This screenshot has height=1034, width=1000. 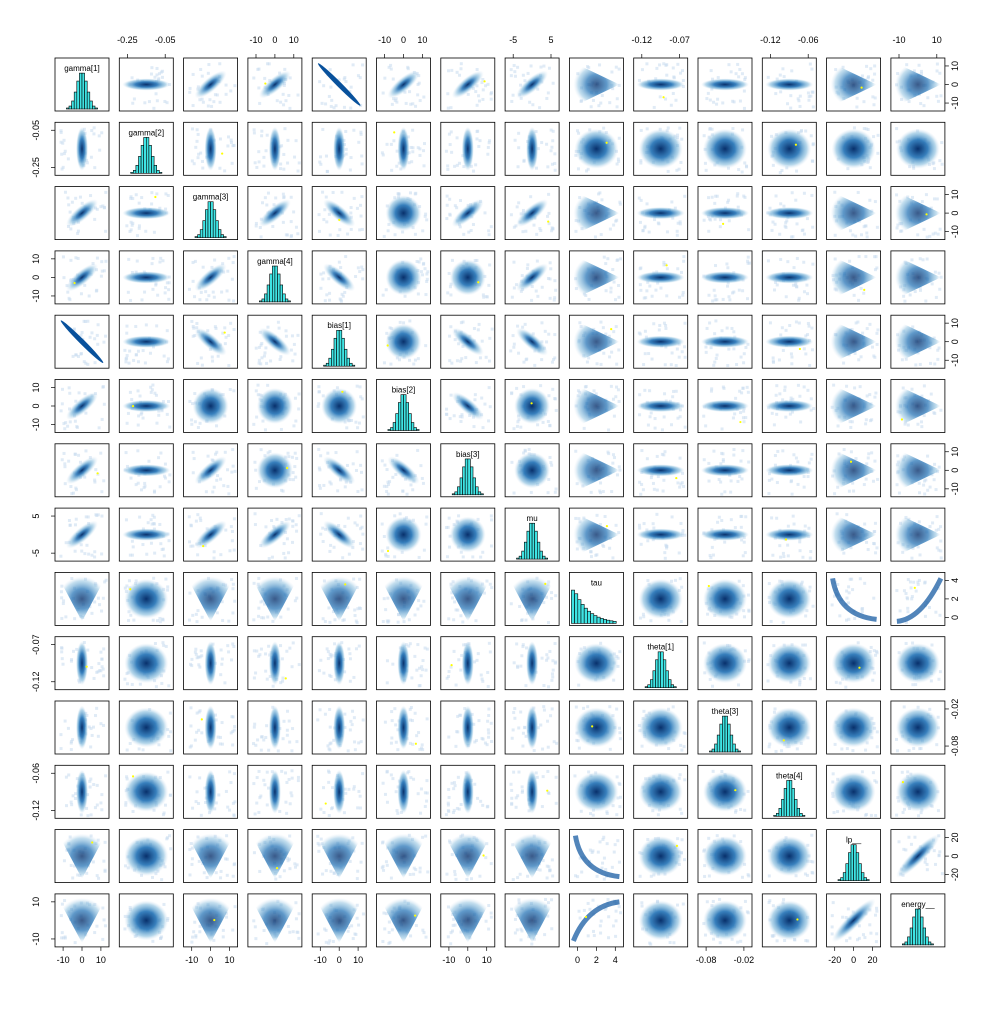 What do you see at coordinates (404, 390) in the screenshot?
I see `variable-label: bias[2]` at bounding box center [404, 390].